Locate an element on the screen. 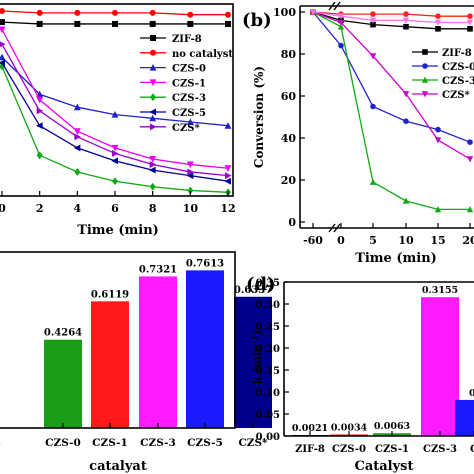  panel-c-bar-value-label: 0.6119 is located at coordinates (110, 294).